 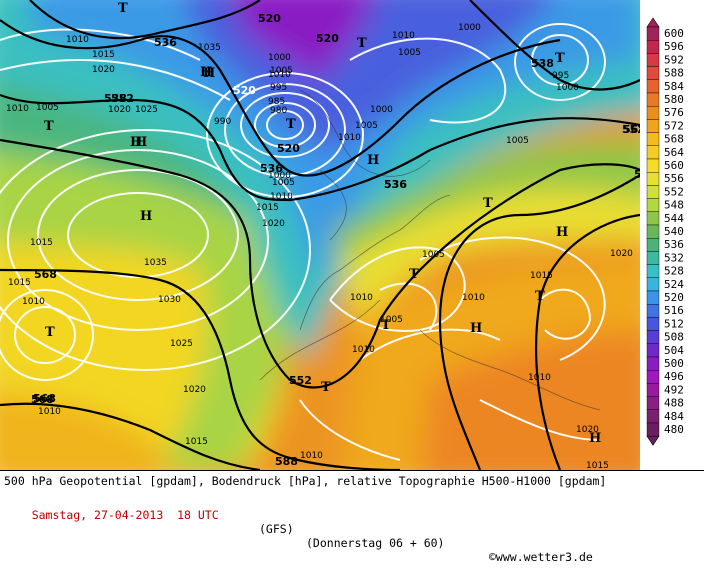 What do you see at coordinates (674, 165) in the screenshot?
I see `scale-label: 560` at bounding box center [674, 165].